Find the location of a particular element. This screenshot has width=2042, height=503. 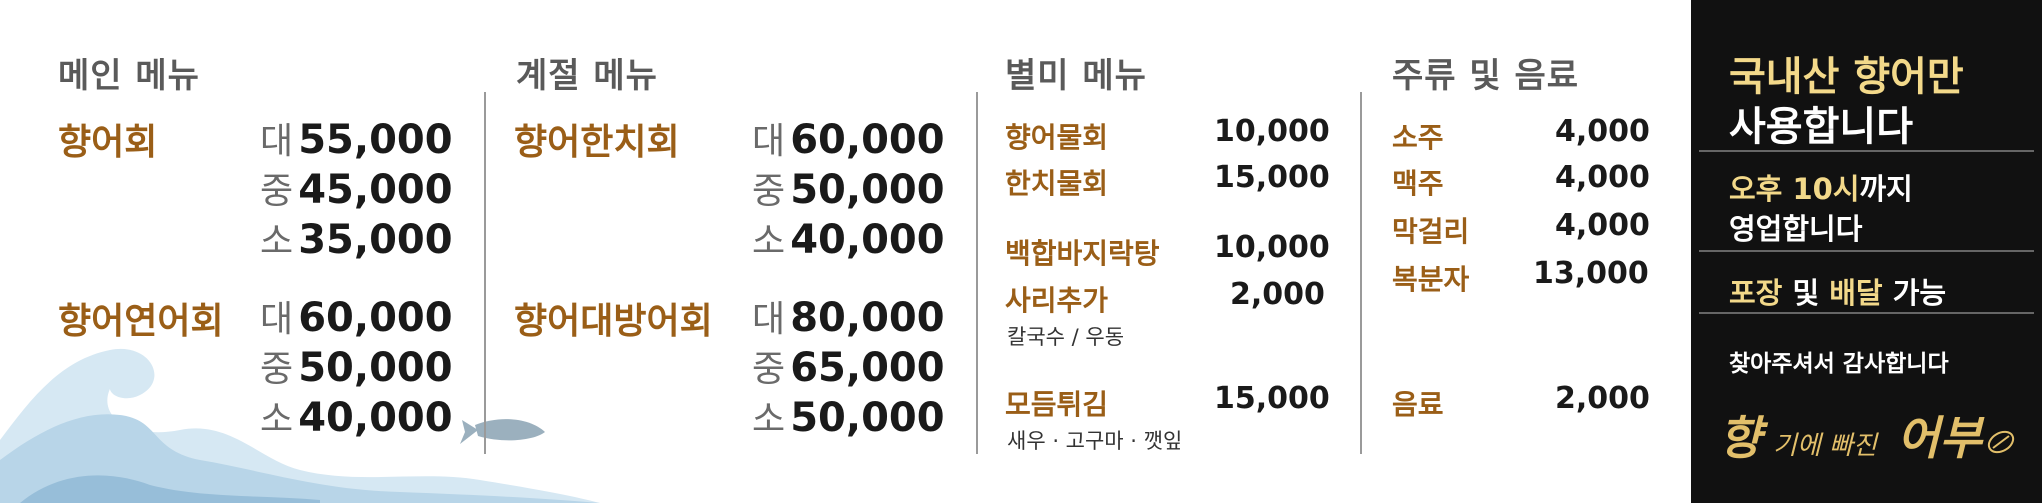

section-title-seasonal: 계절 메뉴 is located at coordinates (587, 76).